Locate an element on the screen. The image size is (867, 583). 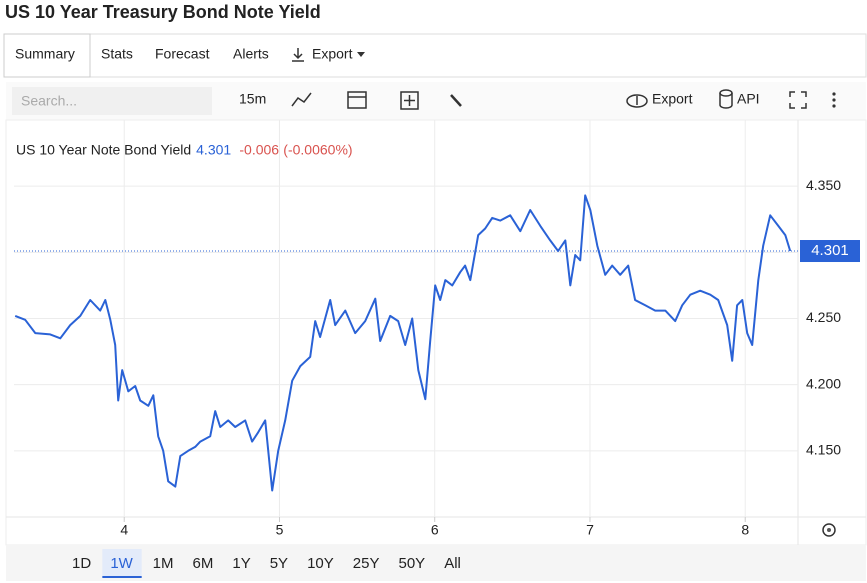
range-button: 25Y is located at coordinates (366, 563).